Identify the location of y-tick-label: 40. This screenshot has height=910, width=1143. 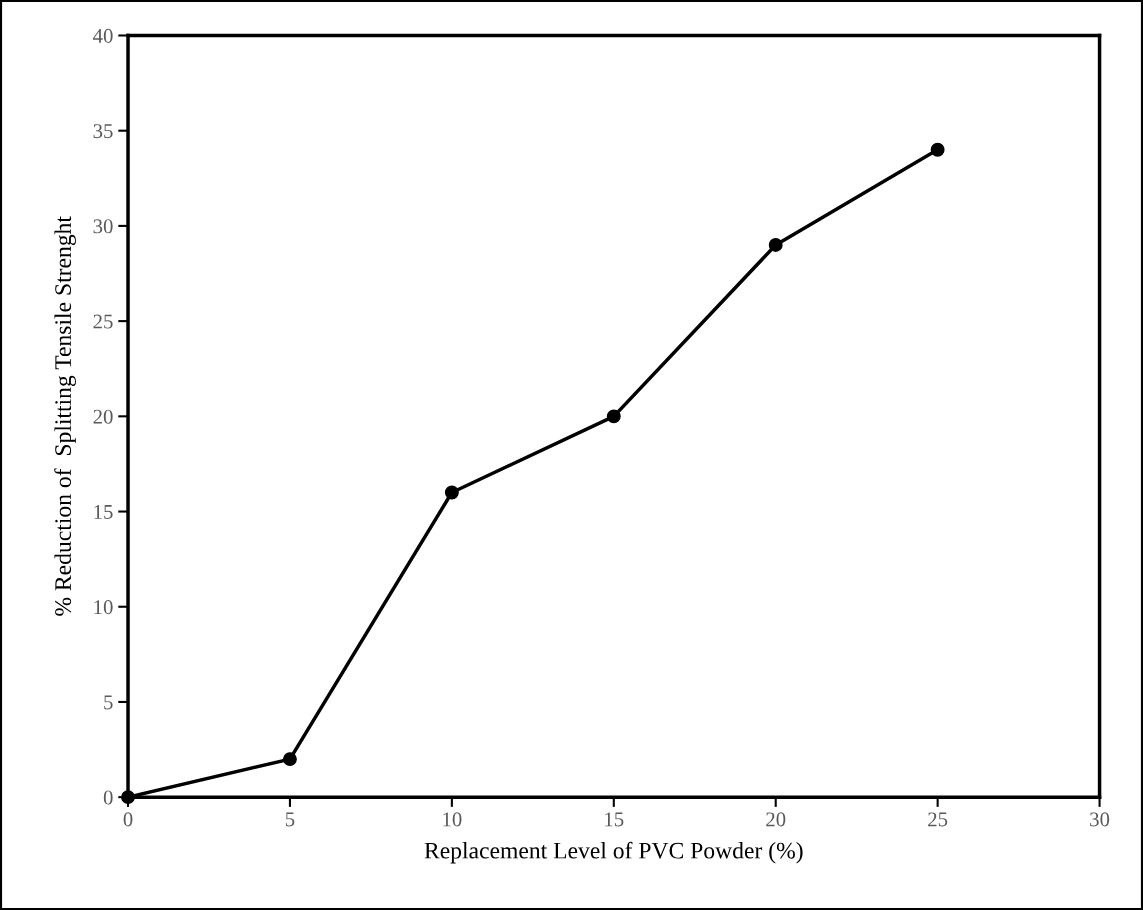
(103, 35).